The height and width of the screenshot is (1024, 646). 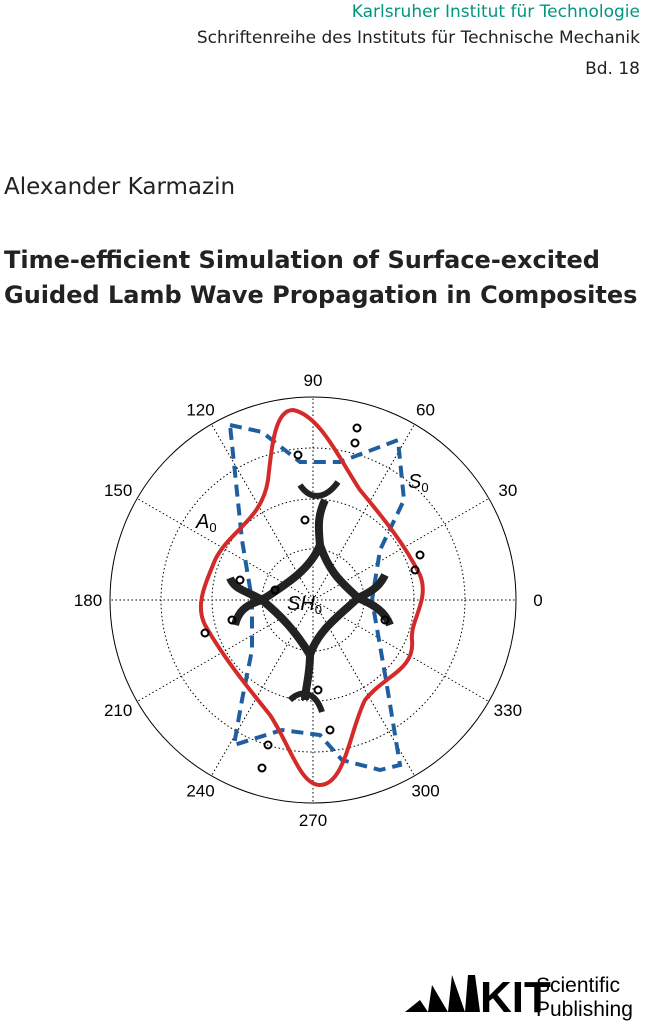 I want to click on publisher-line: Scientific, so click(x=578, y=985).